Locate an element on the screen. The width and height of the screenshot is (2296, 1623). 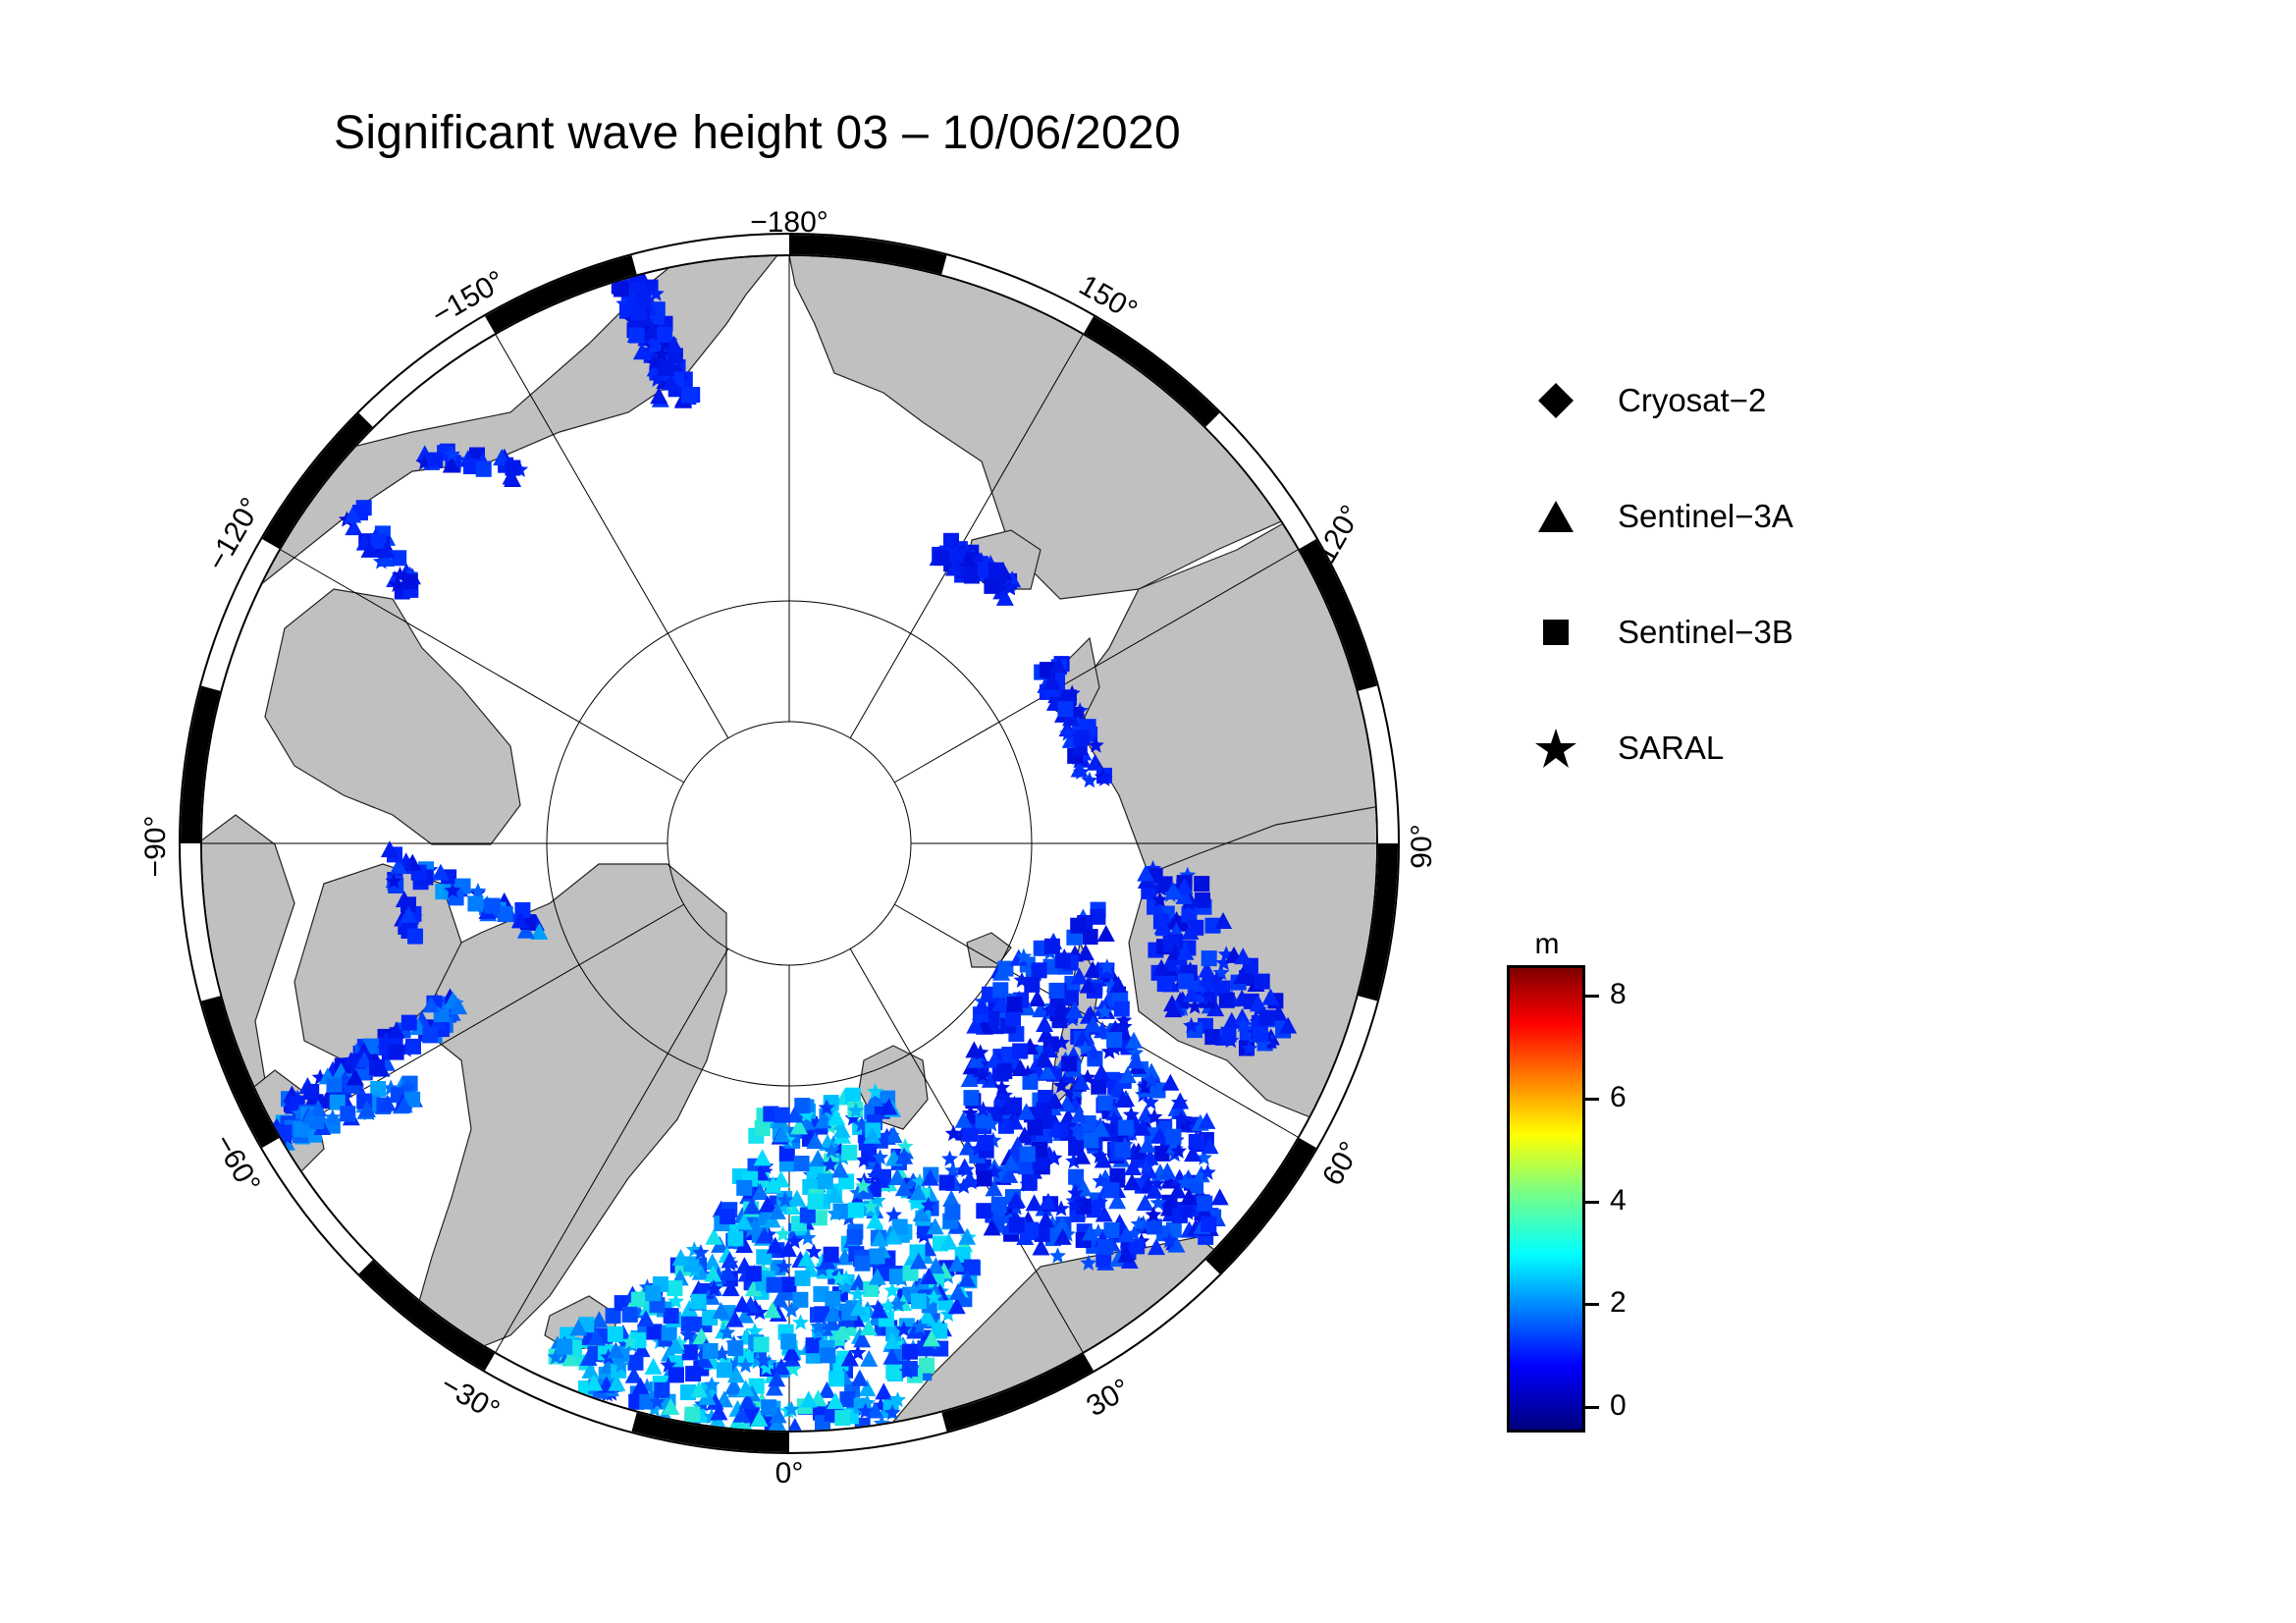
colorbar is located at coordinates (1546, 1199).